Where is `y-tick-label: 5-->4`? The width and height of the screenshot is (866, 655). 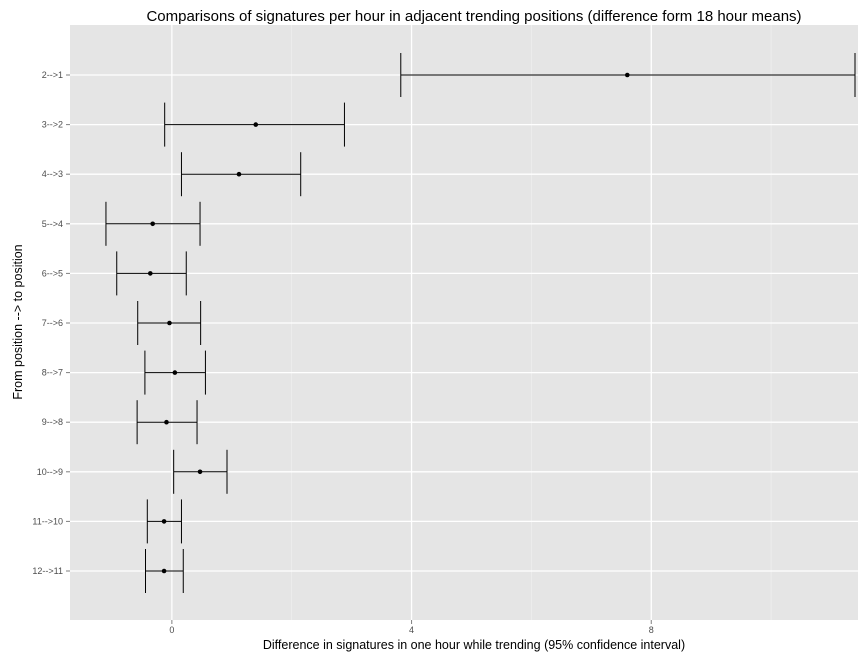
y-tick-label: 5-->4 is located at coordinates (52, 224).